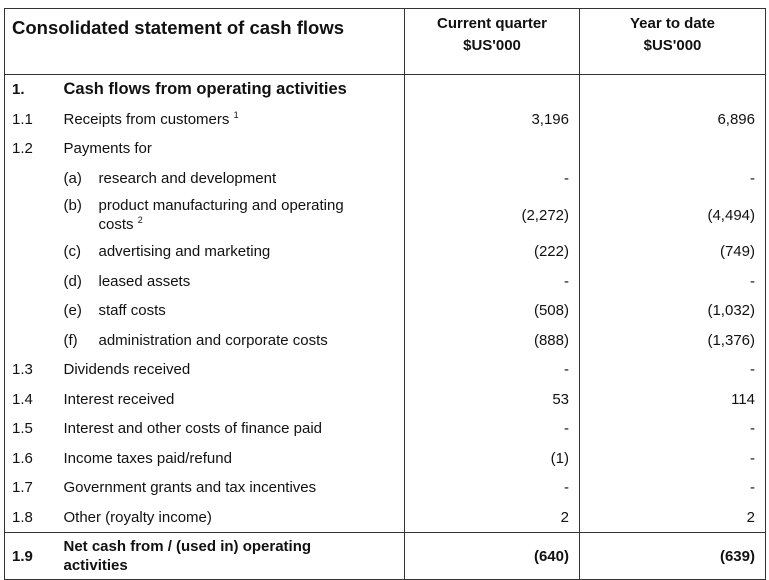  I want to click on row-label: Other (royalty income), so click(137, 517).